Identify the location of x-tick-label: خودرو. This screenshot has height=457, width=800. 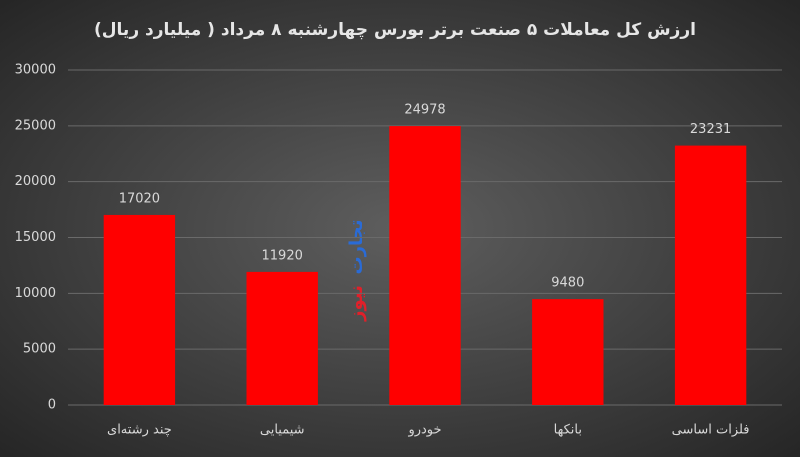
(424, 430).